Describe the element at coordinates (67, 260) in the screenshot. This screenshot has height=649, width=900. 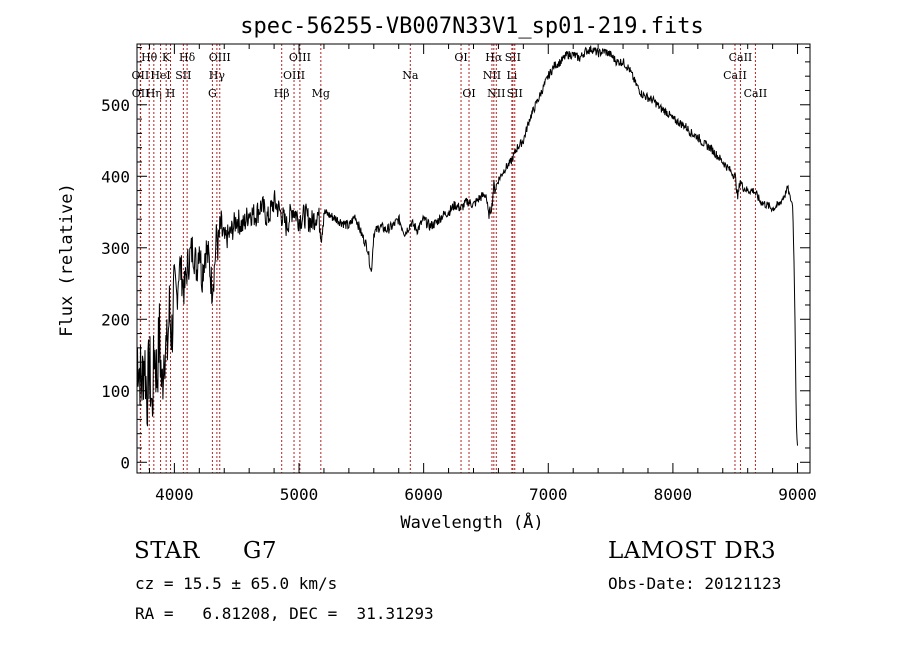
I see `y-axis-label: Flux (relative)` at that location.